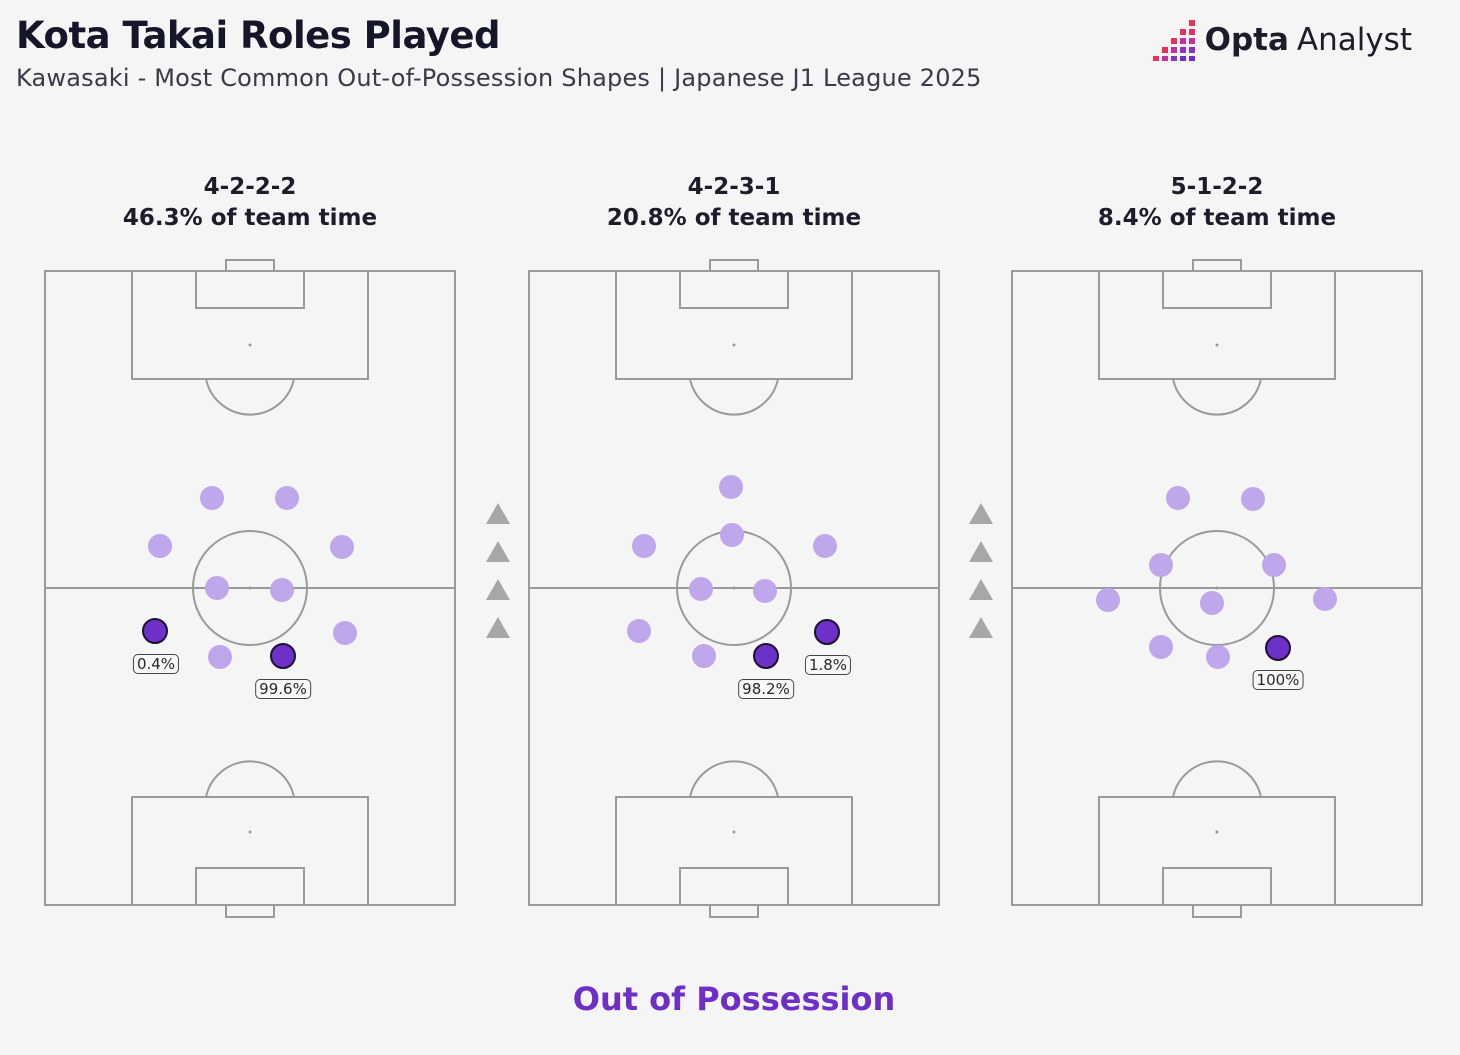 This screenshot has height=1055, width=1460. What do you see at coordinates (1217, 203) in the screenshot?
I see `shape-header-3: 5-1-2-2 8.4% of team time` at bounding box center [1217, 203].